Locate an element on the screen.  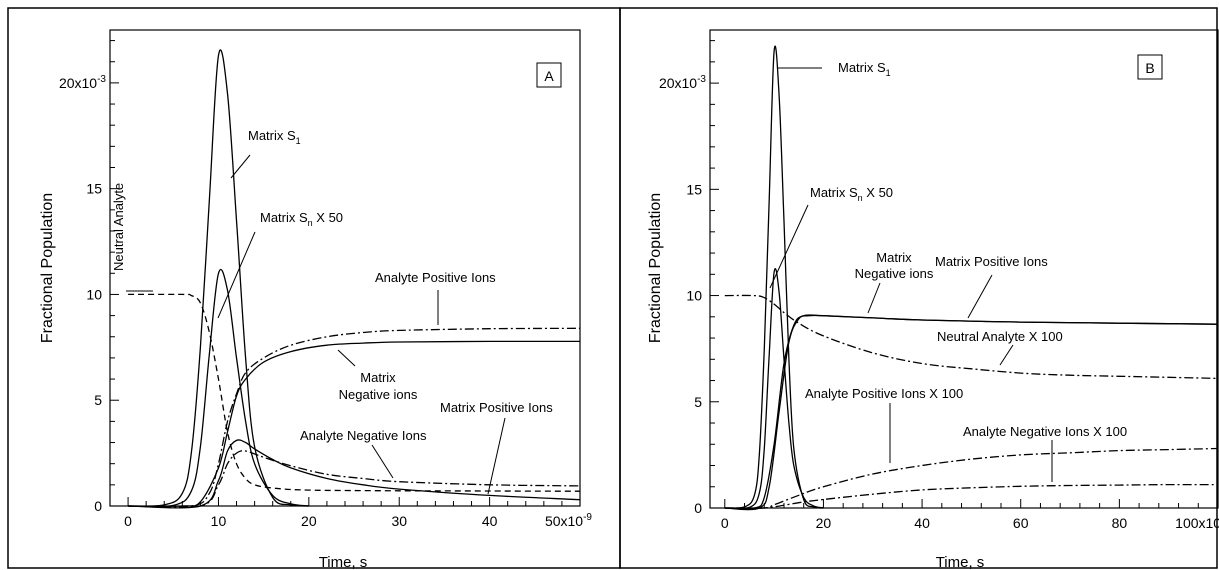
annotation-analyte-negative-ions: Analyte Negative Ions X 100 is located at coordinates (1045, 431).